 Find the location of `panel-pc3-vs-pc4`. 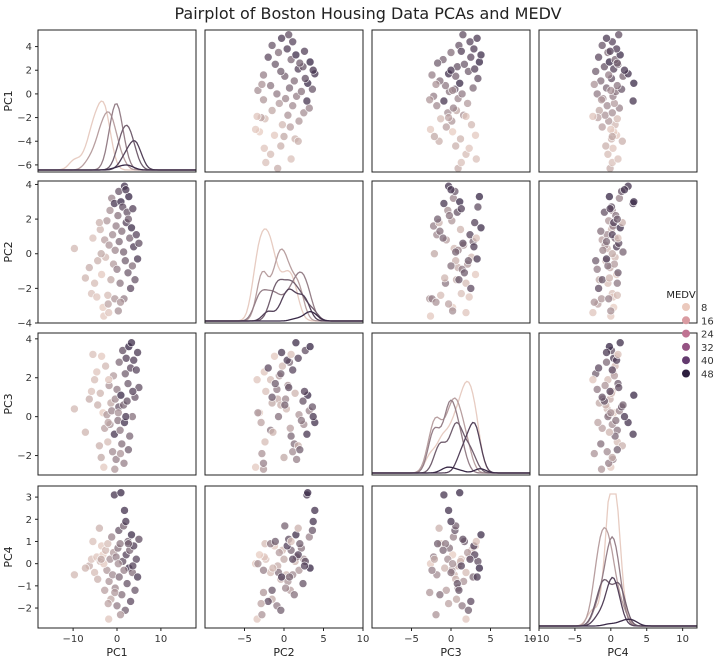

panel-pc3-vs-pc4 is located at coordinates (618, 404).